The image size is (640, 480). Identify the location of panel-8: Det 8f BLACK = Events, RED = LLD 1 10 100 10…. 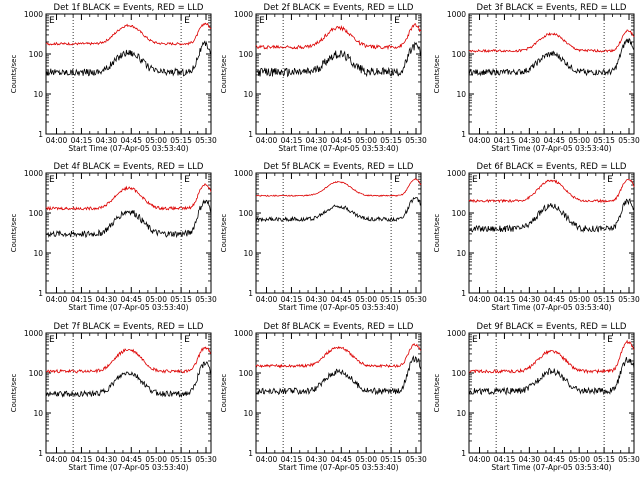
(323, 397).